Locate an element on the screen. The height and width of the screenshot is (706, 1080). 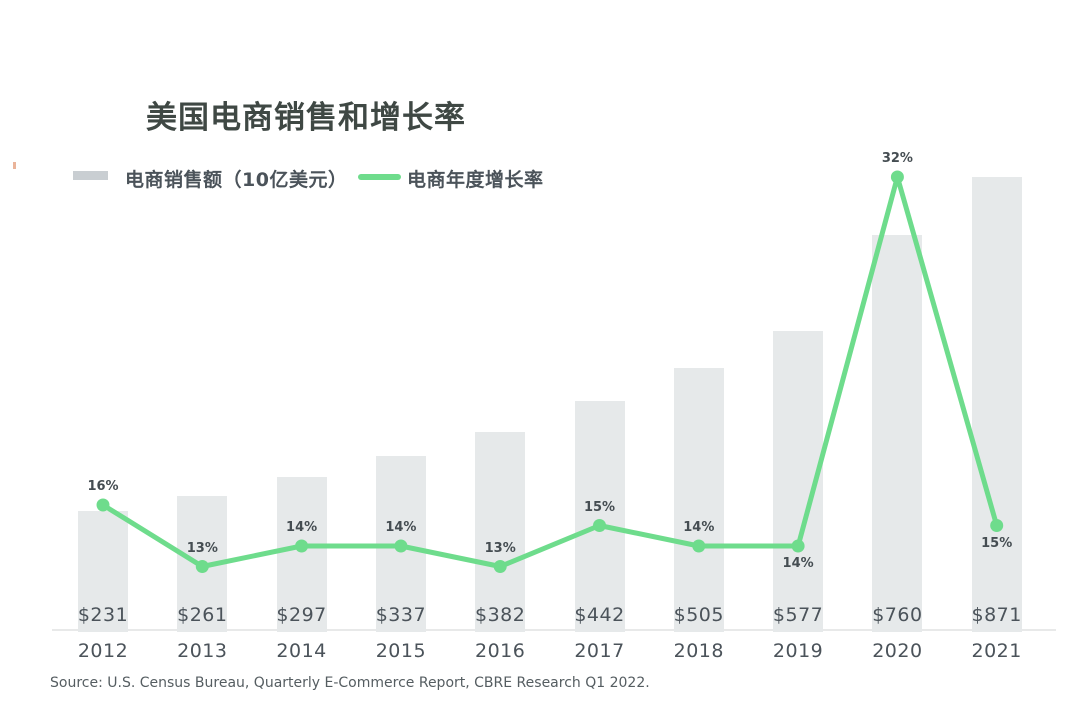
growth-value-label: 32% is located at coordinates (897, 158).